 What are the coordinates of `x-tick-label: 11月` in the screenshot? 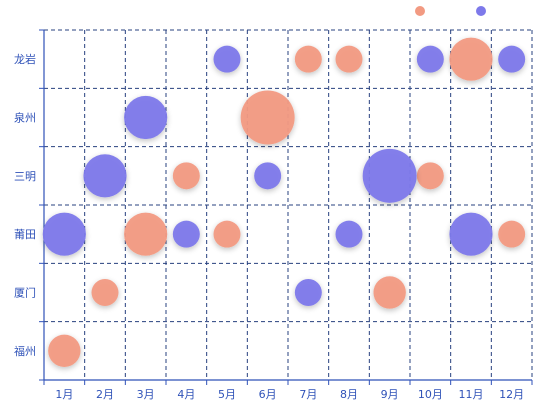 It's located at (471, 394).